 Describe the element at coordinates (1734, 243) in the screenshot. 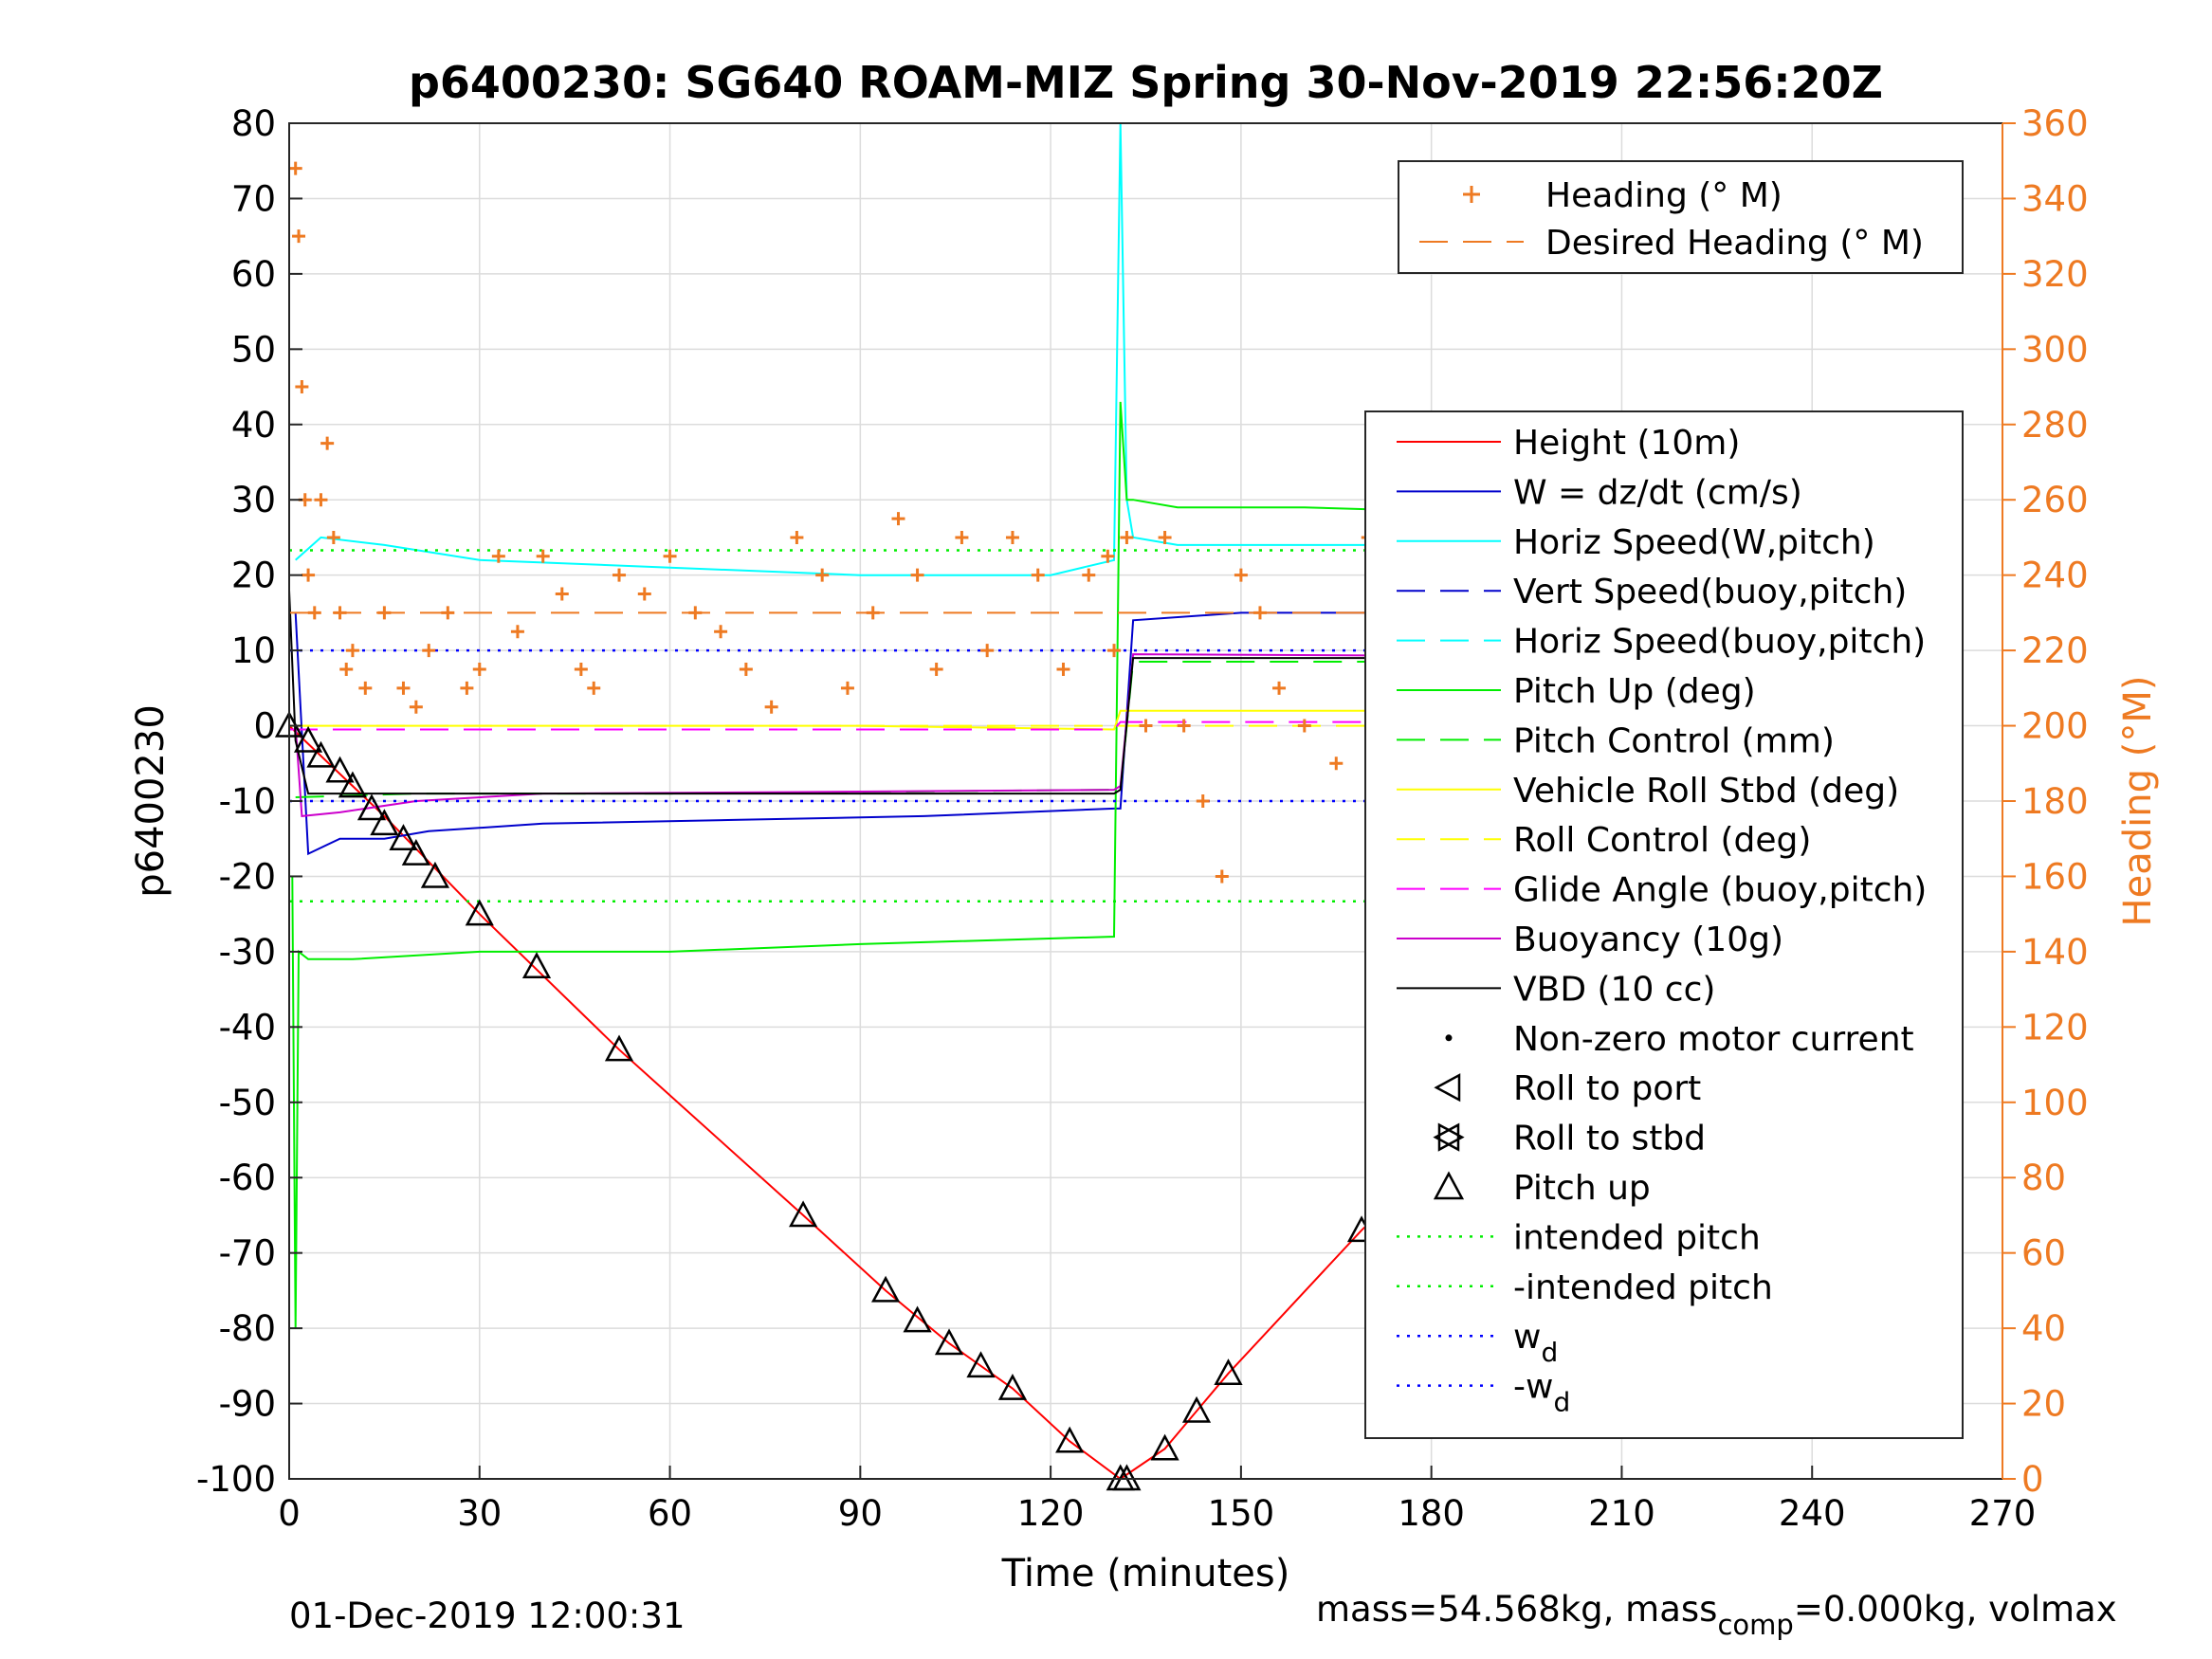

I see `heading-legend-label: Desired Heading (° M)` at that location.